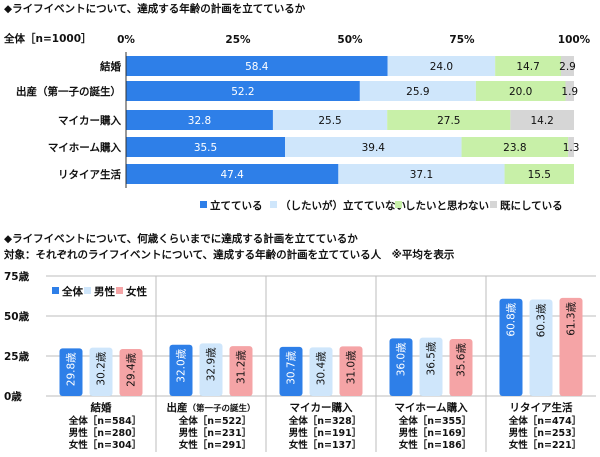 This screenshot has height=457, width=600. I want to click on chart1-value-label: 52.2, so click(242, 92).